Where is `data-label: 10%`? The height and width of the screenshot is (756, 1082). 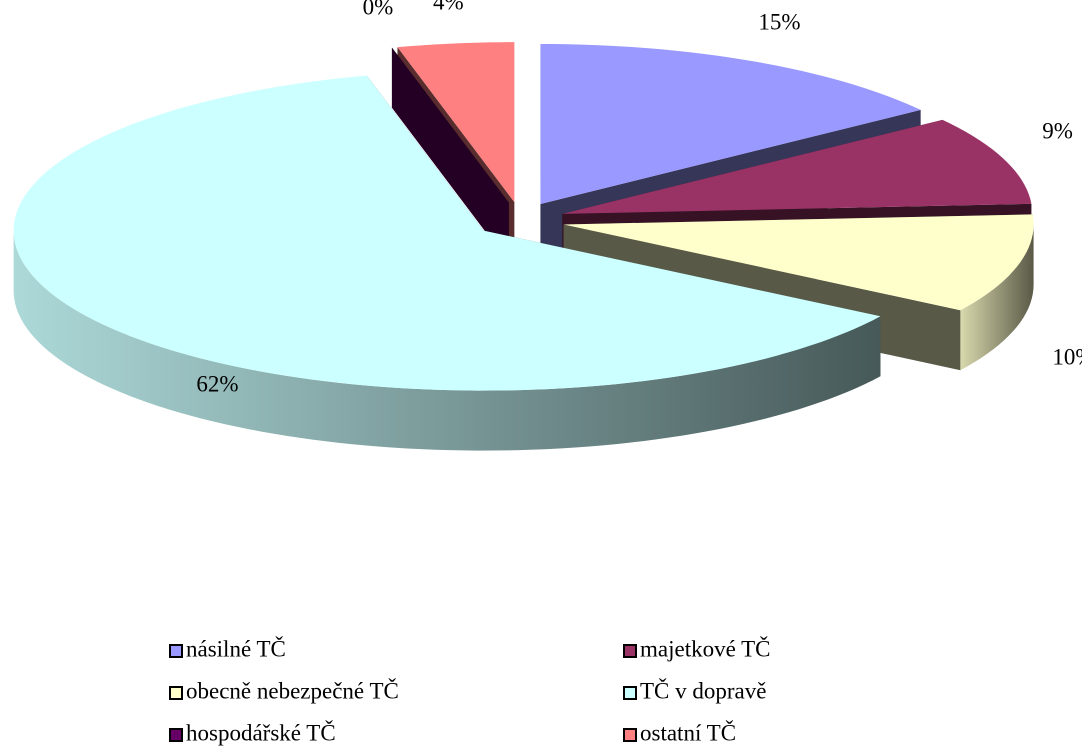
data-label: 10% is located at coordinates (1067, 356).